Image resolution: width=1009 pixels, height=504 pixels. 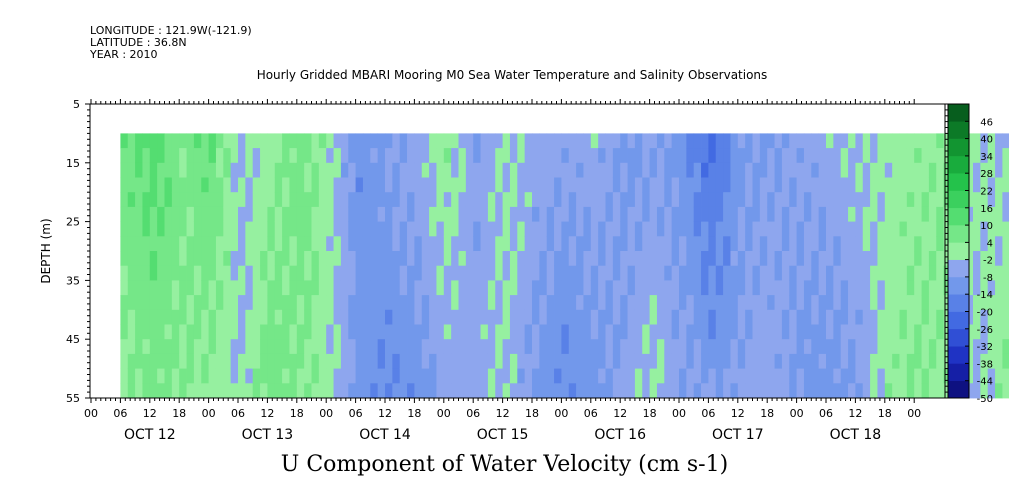 What do you see at coordinates (504, 464) in the screenshot?
I see `x-axis-title: U Component of Water Velocity (cm s-1)` at bounding box center [504, 464].